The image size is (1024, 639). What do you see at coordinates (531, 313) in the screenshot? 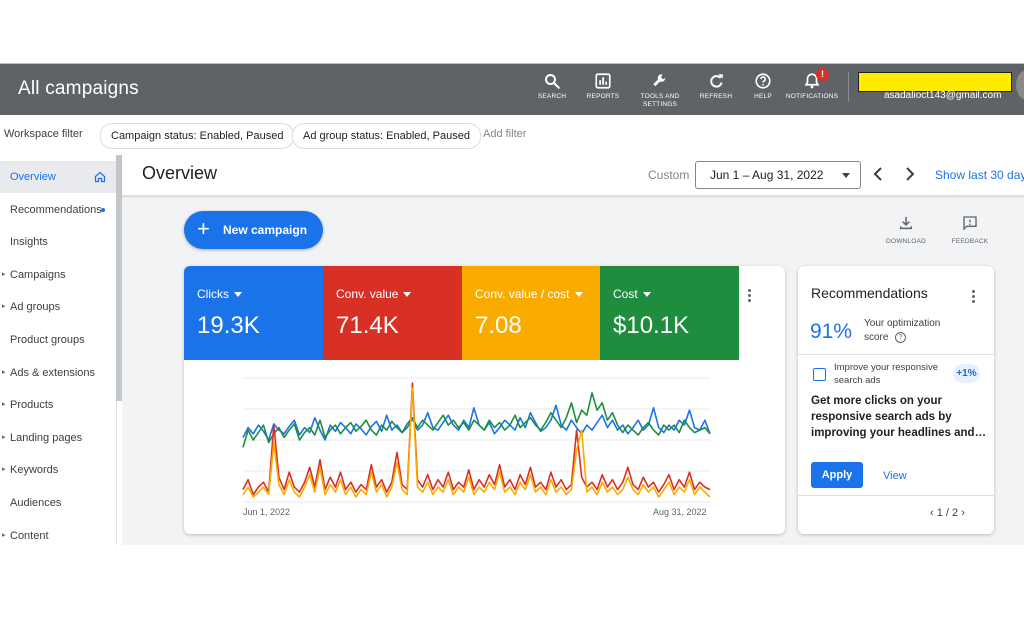
I see `metric-tile-conv-value-cost: Conv. value / cost 7.08` at bounding box center [531, 313].